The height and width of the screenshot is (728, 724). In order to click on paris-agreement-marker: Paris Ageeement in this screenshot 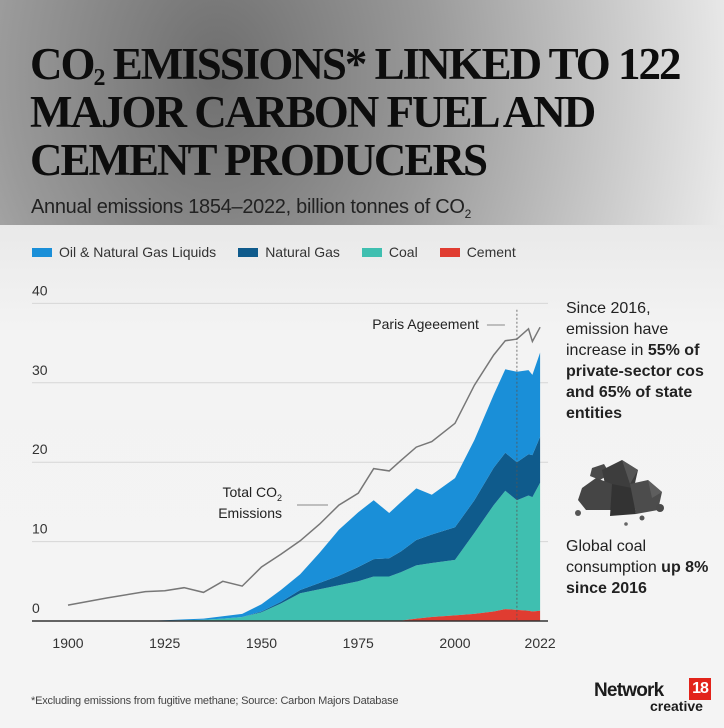, I will do `click(445, 465)`.